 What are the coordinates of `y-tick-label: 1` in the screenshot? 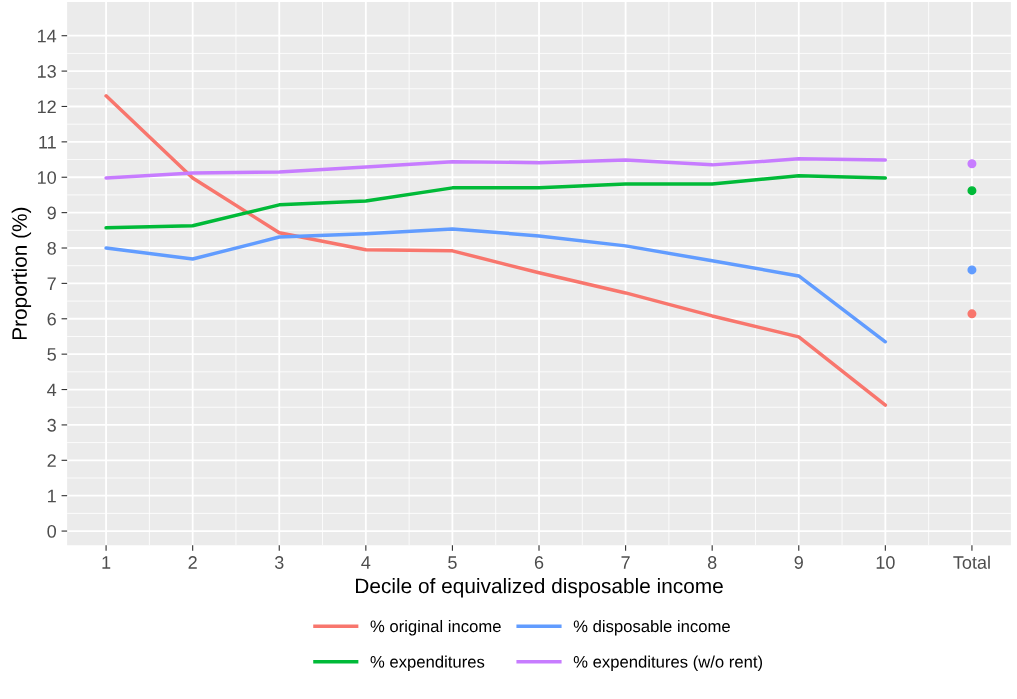 It's located at (52, 496).